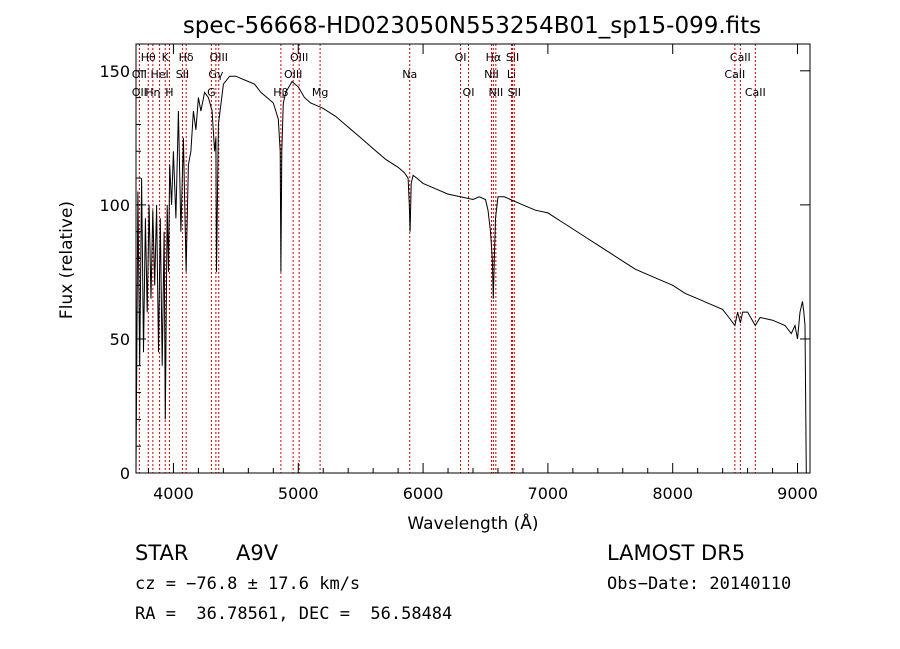 The width and height of the screenshot is (900, 649). I want to click on spectral-subclass: A9V, so click(257, 553).